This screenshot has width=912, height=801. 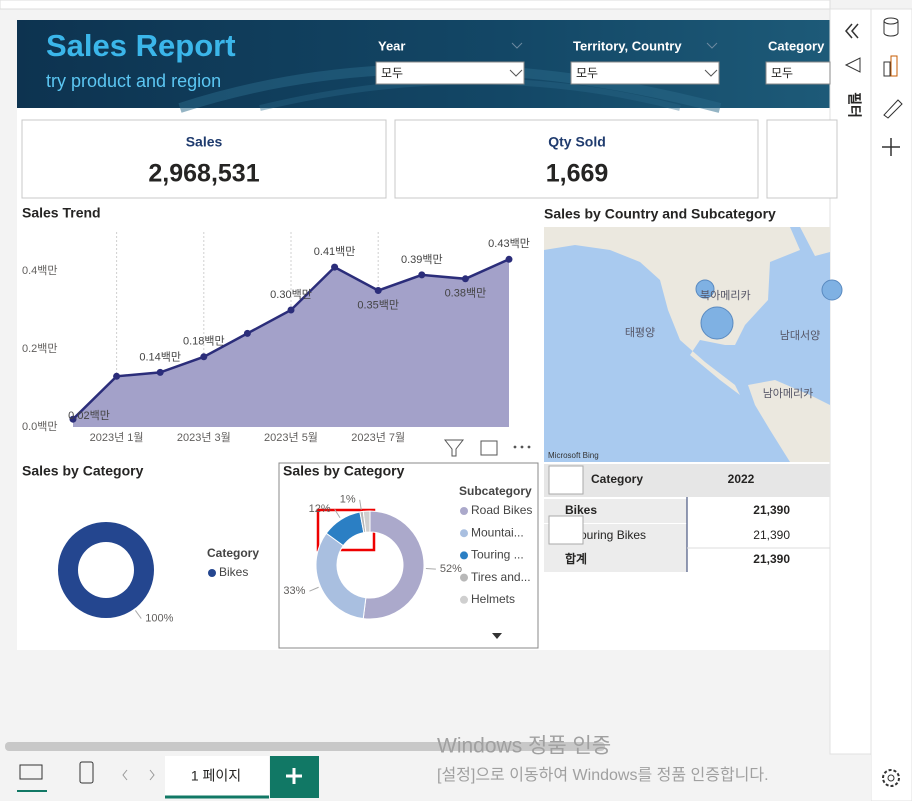 I want to click on map-label: 남아메리카, so click(x=788, y=393).